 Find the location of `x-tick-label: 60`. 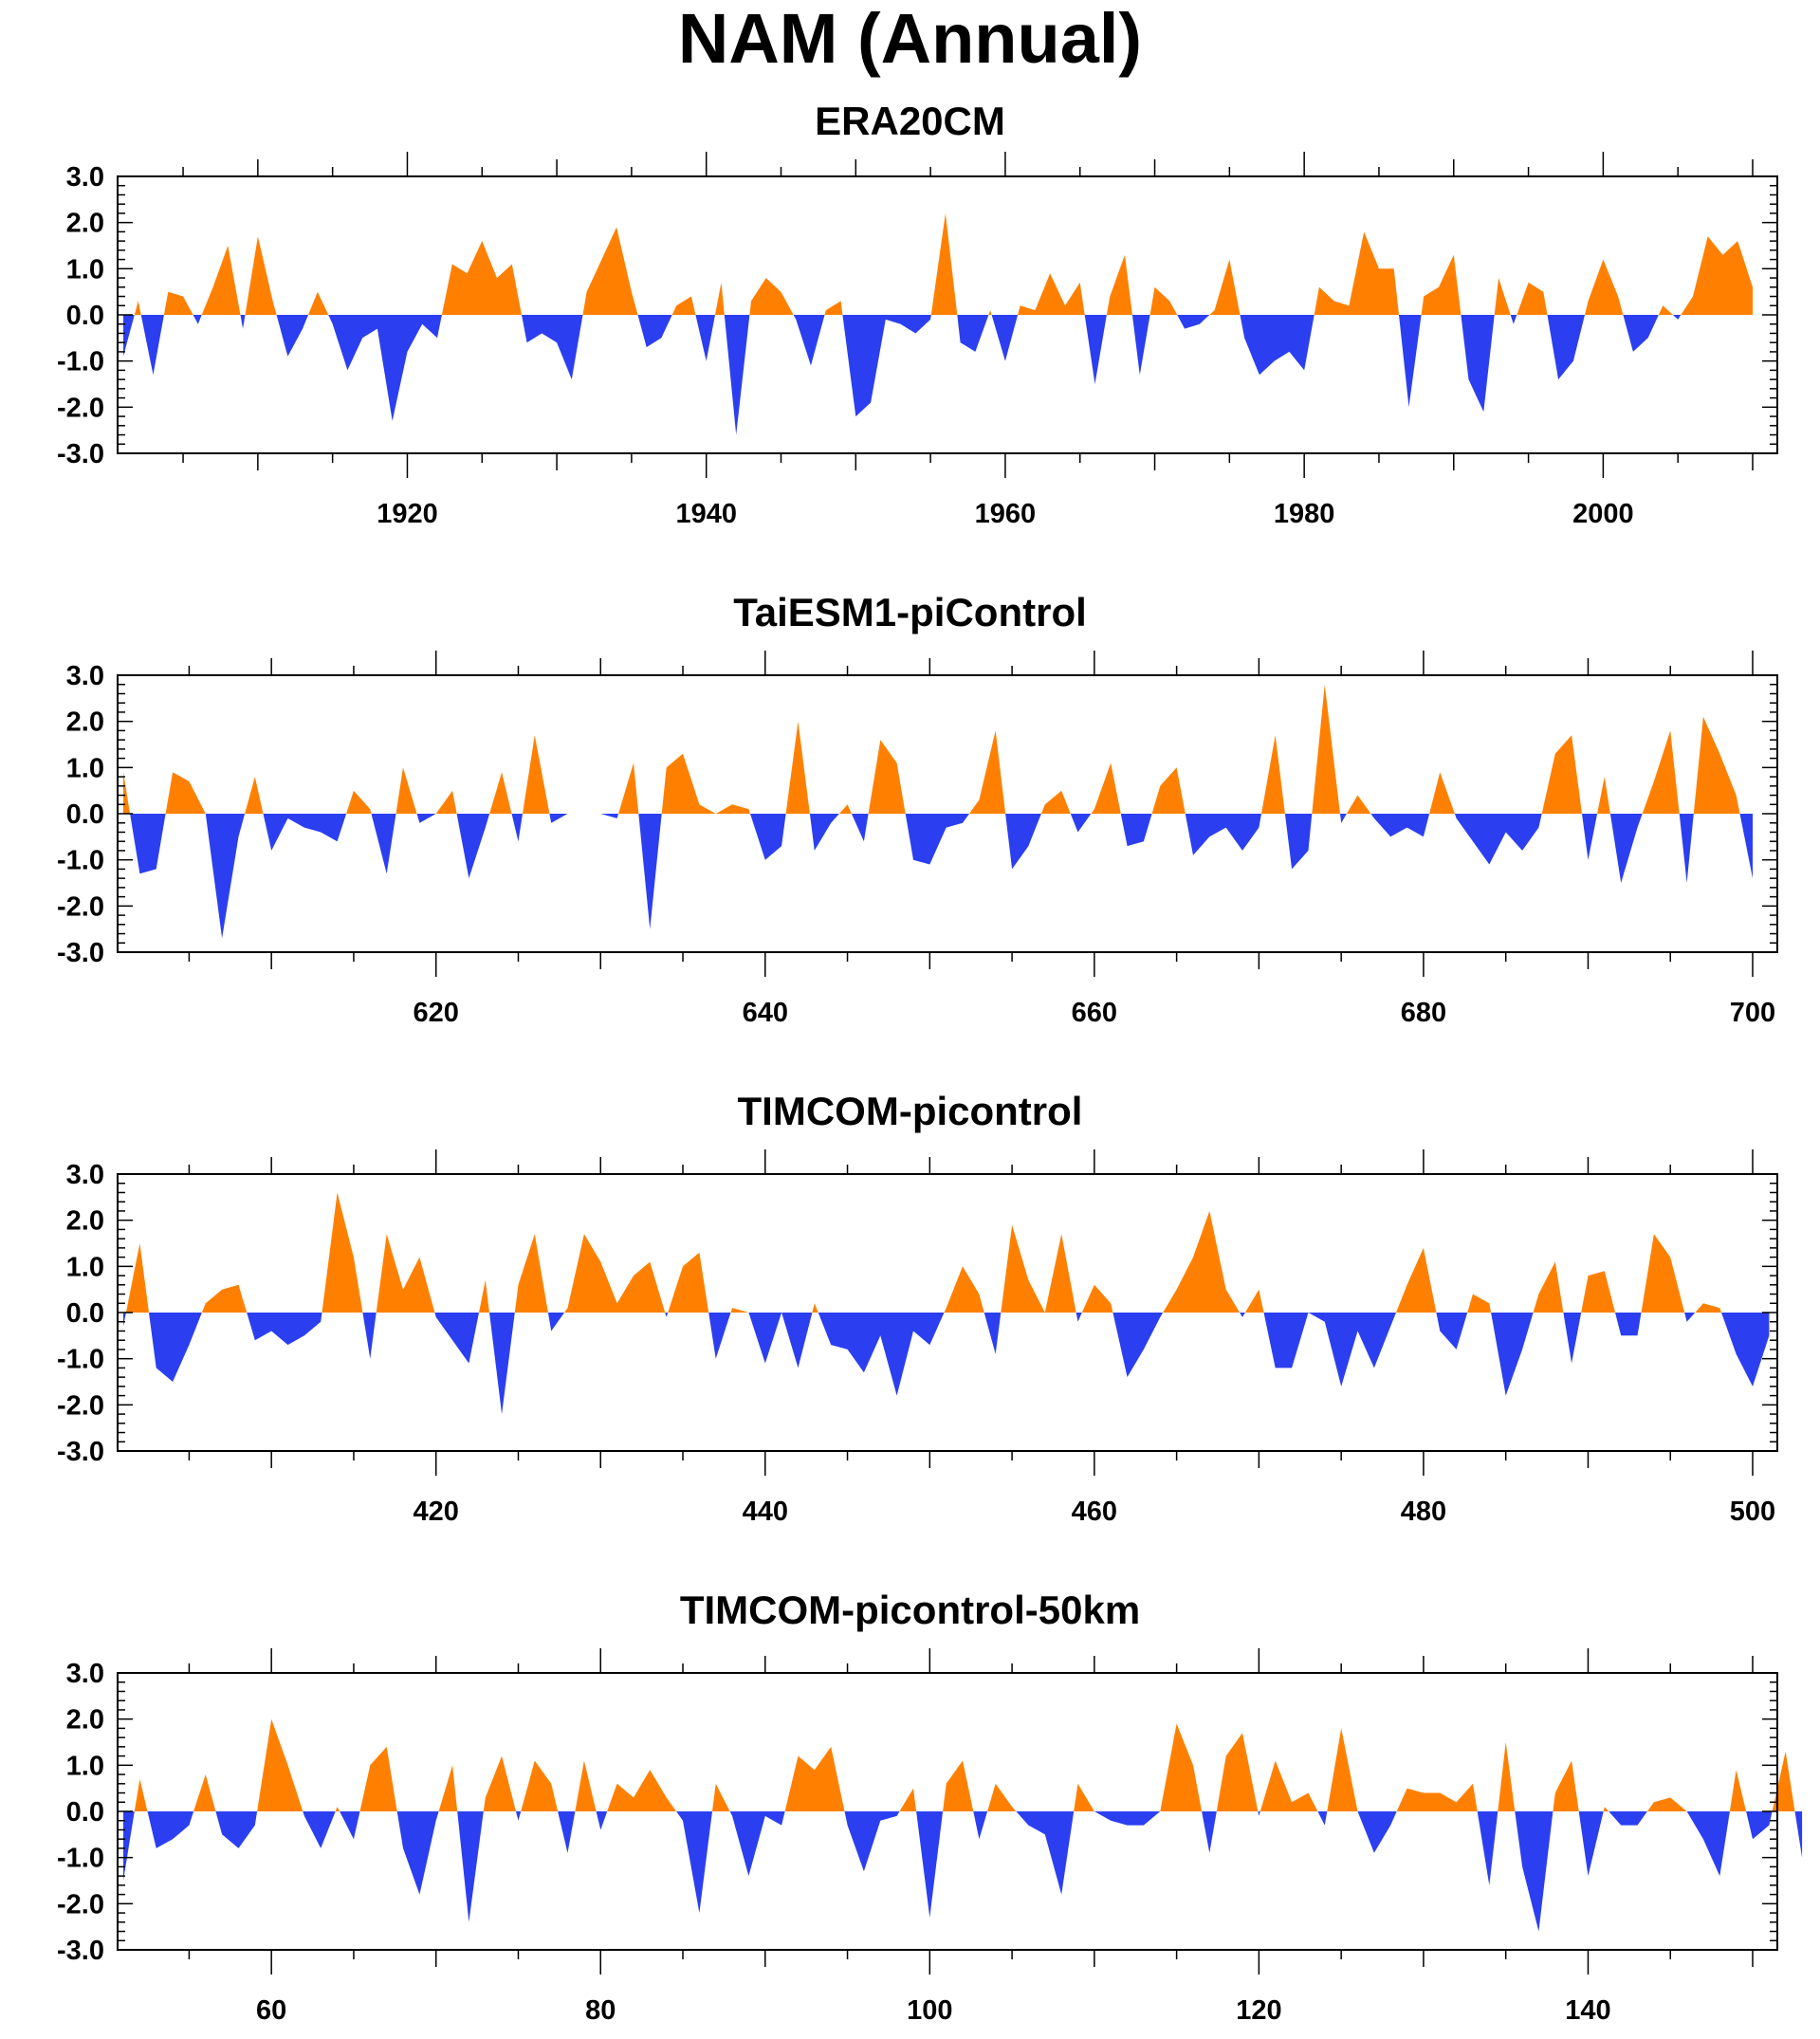

x-tick-label: 60 is located at coordinates (271, 2011).